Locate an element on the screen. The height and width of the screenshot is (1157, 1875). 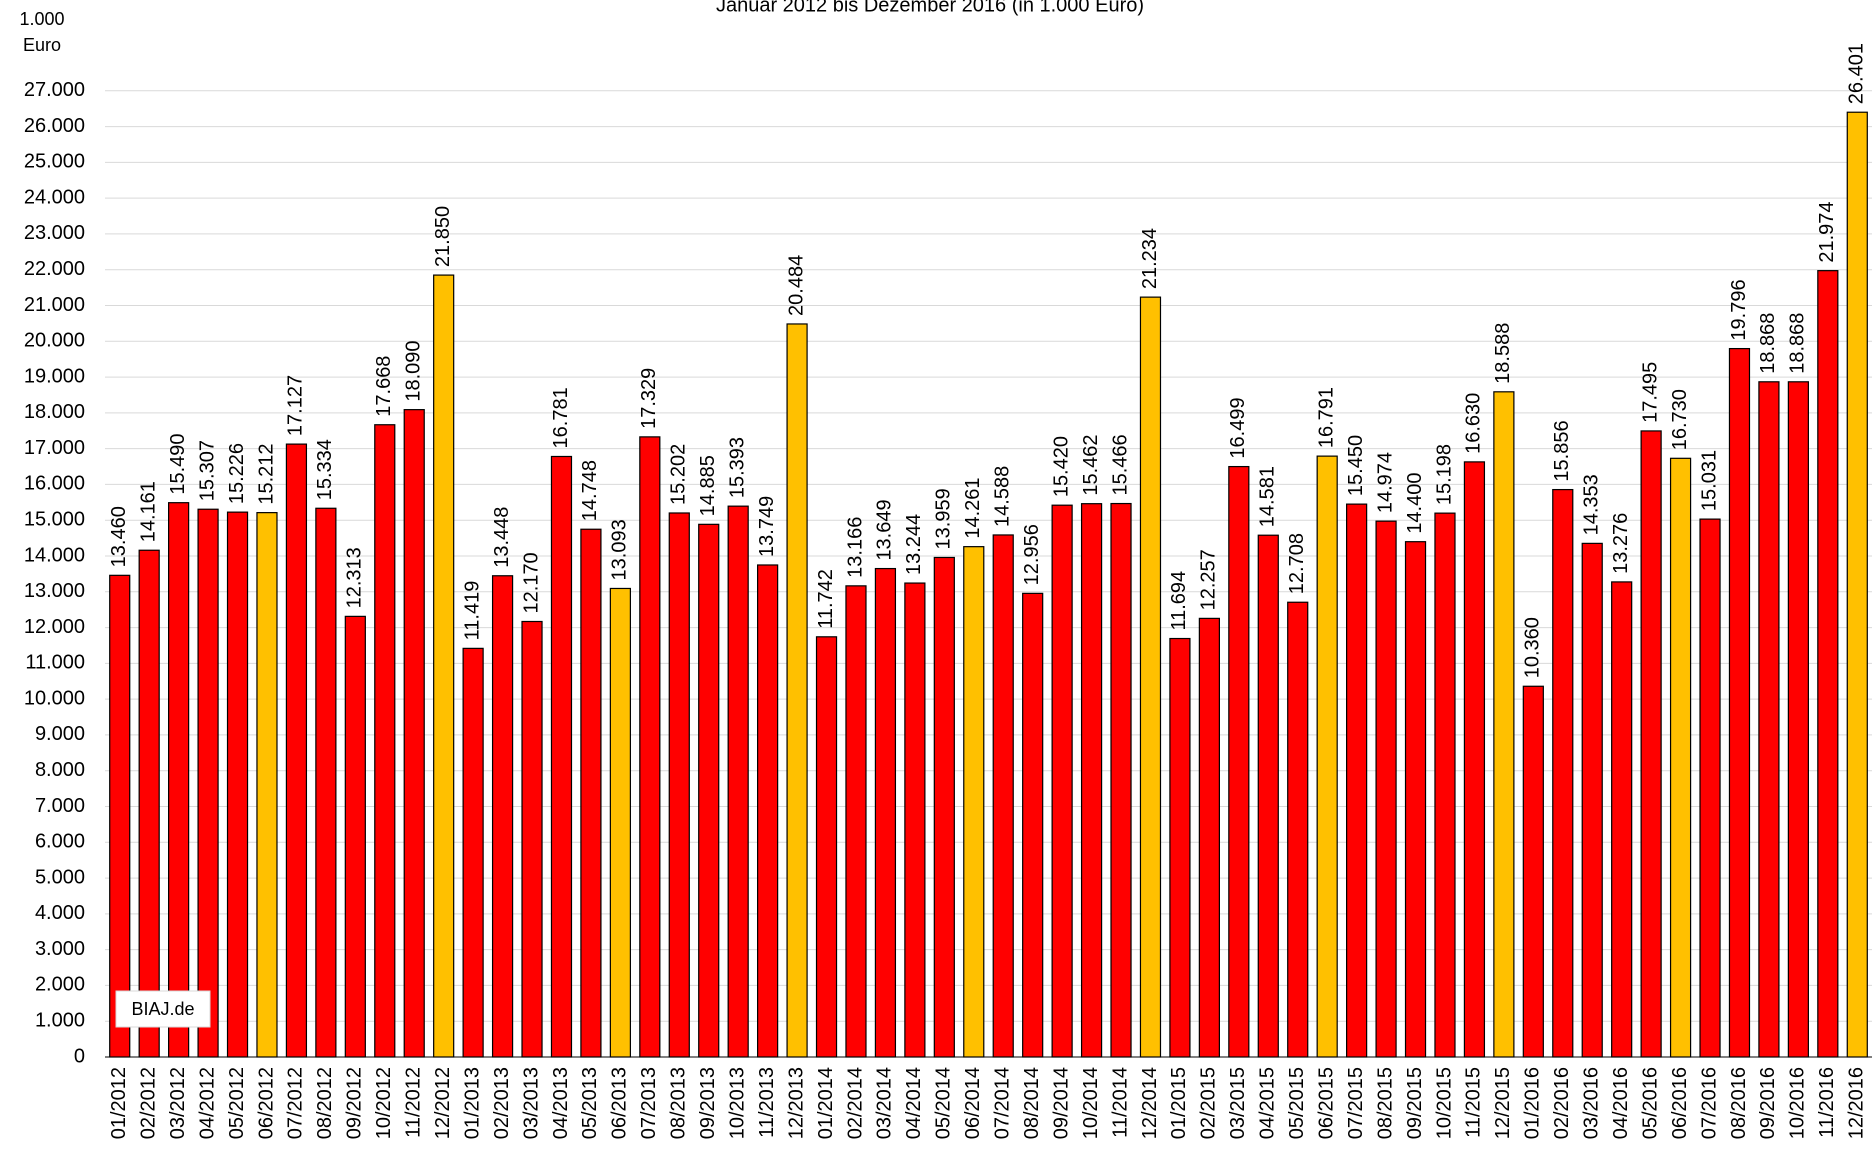
data-label: 11.419 is located at coordinates (472, 611).